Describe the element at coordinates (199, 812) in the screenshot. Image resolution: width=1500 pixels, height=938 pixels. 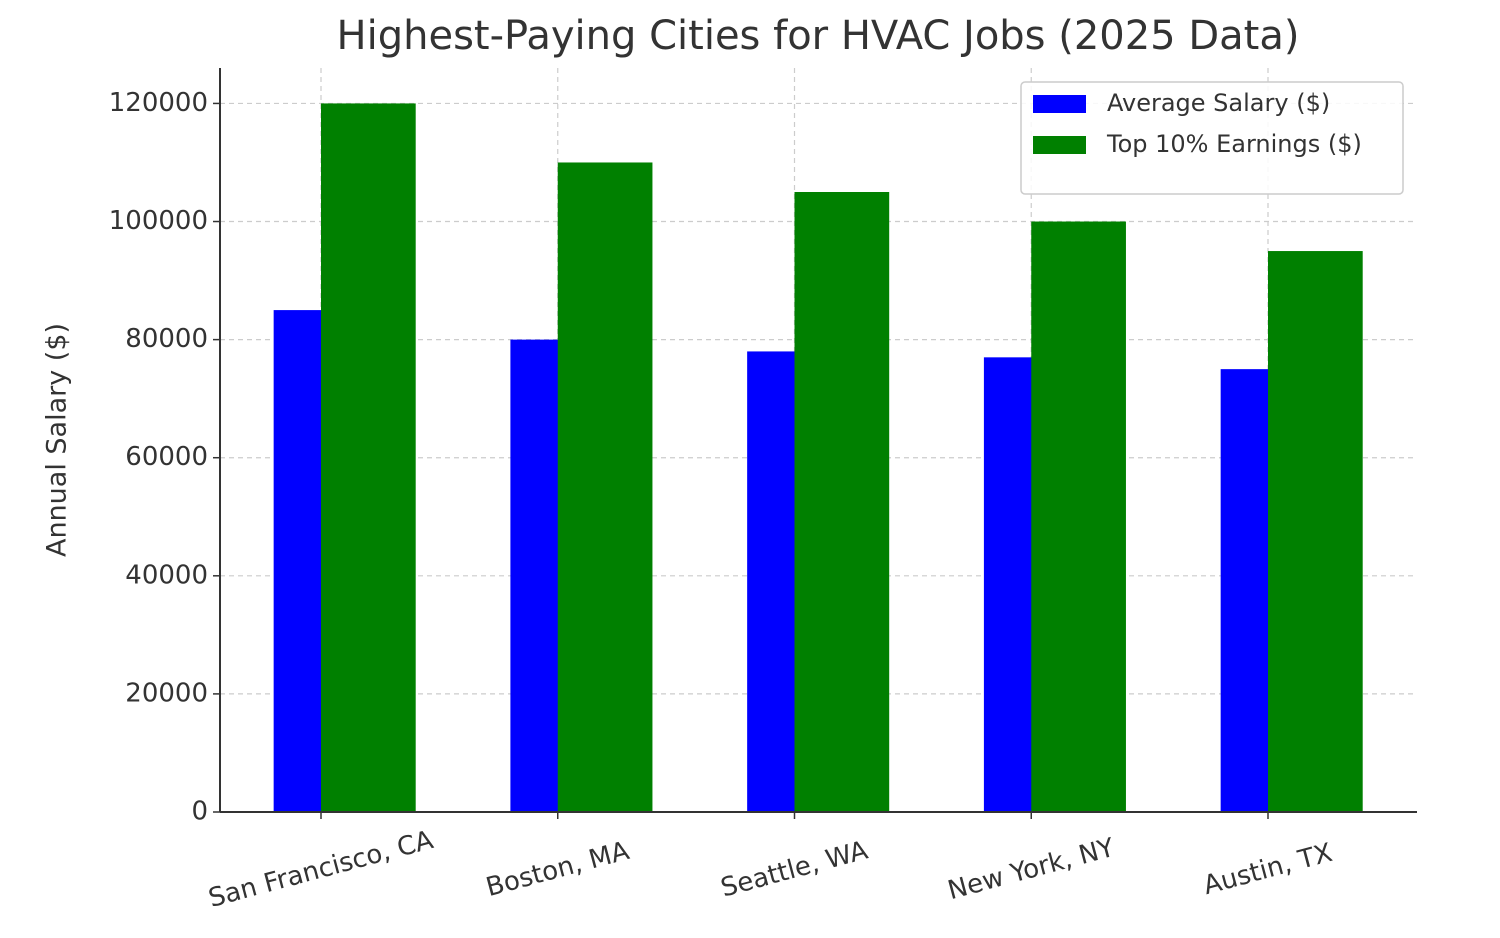
I see `y-tick-label: 0` at that location.